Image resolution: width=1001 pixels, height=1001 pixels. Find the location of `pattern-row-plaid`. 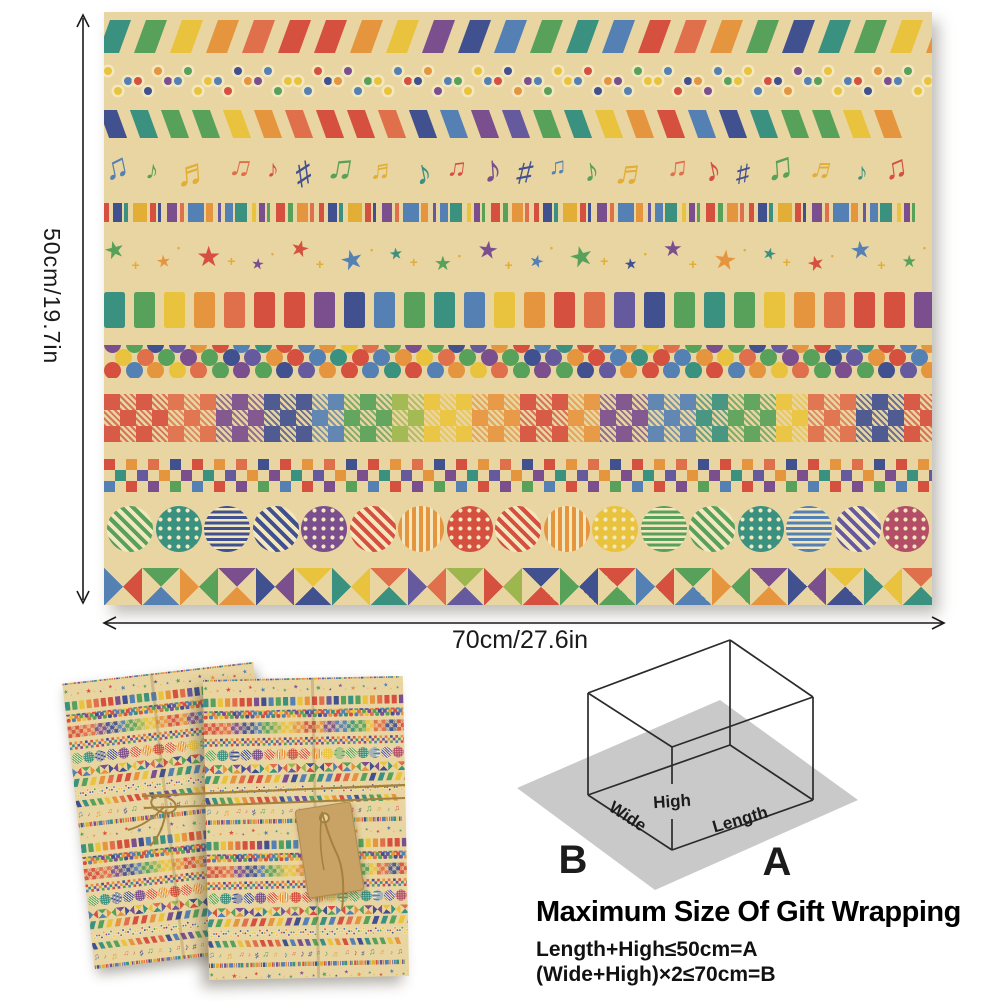

pattern-row-plaid is located at coordinates (518, 418).